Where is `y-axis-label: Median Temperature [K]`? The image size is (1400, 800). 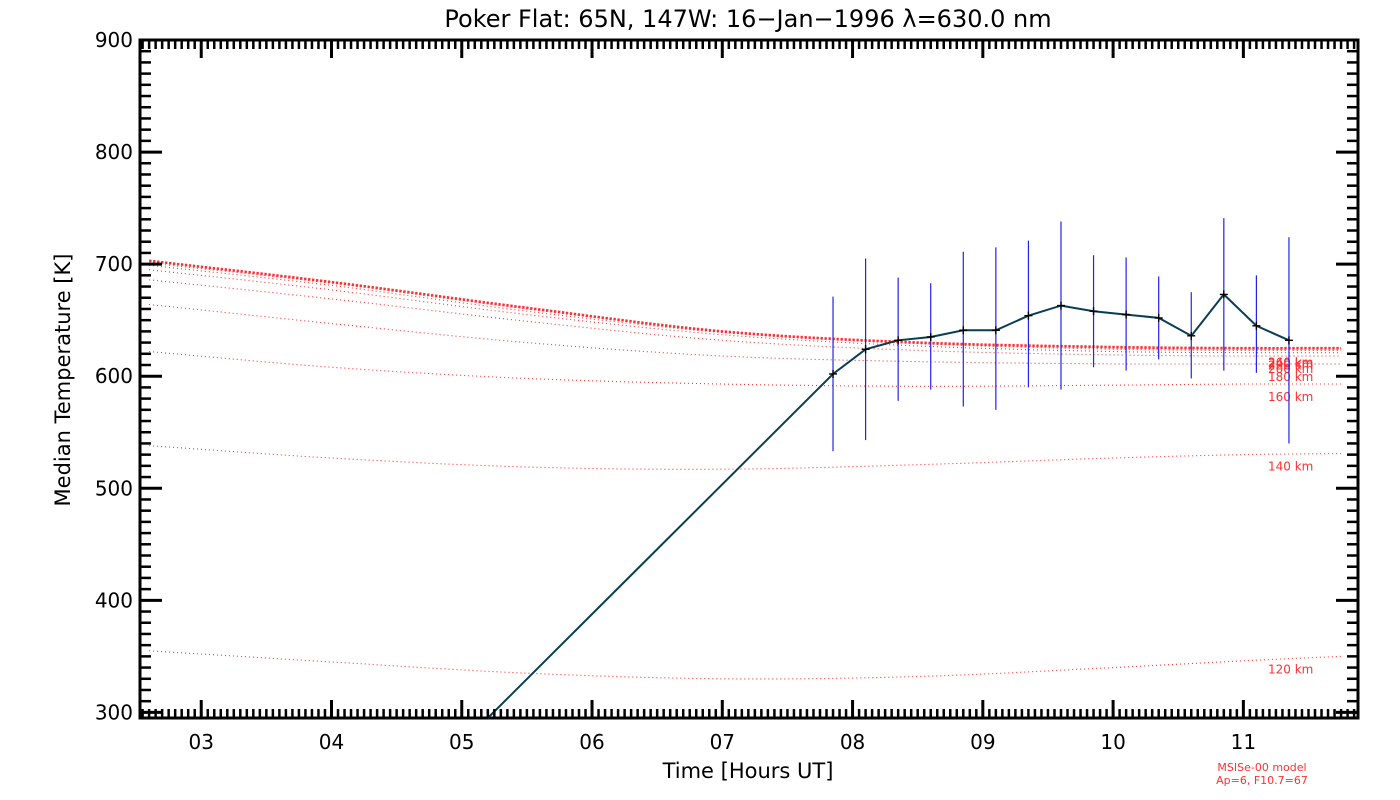
y-axis-label: Median Temperature [K] is located at coordinates (63, 380).